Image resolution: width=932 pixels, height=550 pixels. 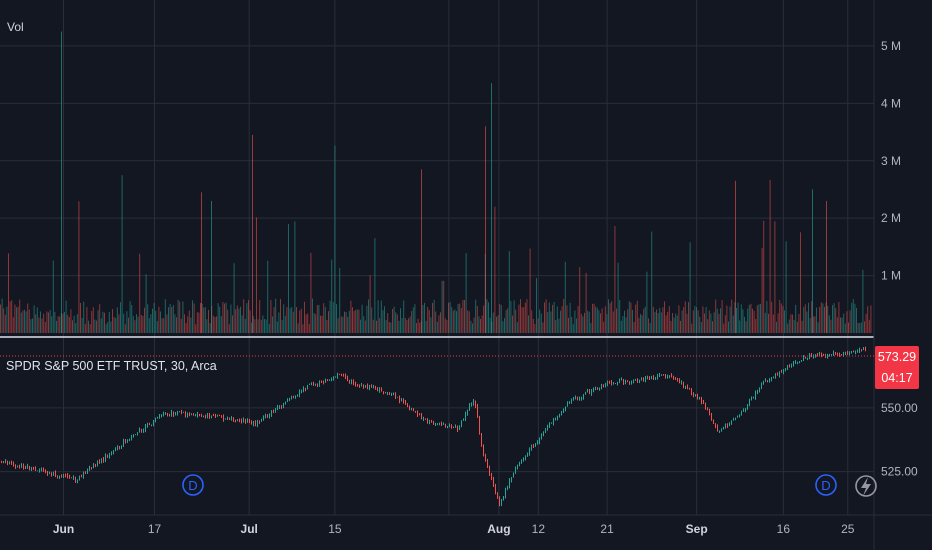 I want to click on dividend-marker-jun: D, so click(x=193, y=485).